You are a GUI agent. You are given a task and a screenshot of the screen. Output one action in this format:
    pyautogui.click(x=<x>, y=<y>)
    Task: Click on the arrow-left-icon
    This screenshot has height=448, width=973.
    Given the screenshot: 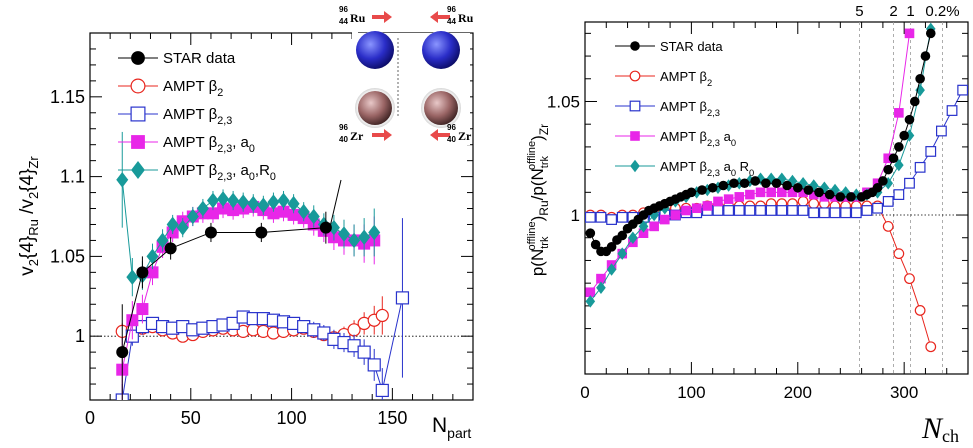 What is the action you would take?
    pyautogui.click(x=440, y=135)
    